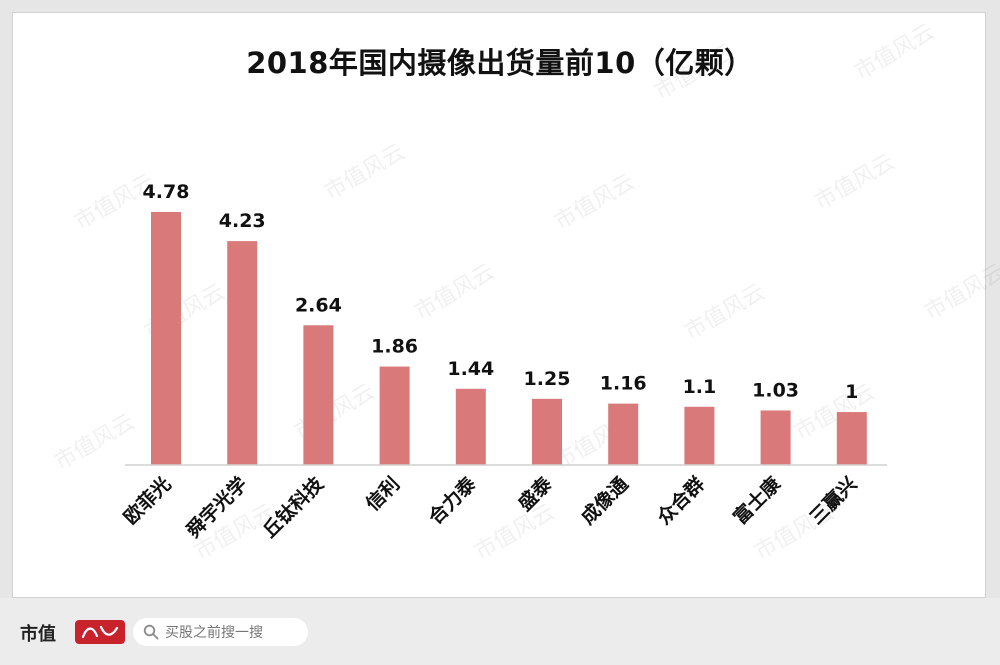  Describe the element at coordinates (680, 500) in the screenshot. I see `category-label-8: 众合群` at that location.